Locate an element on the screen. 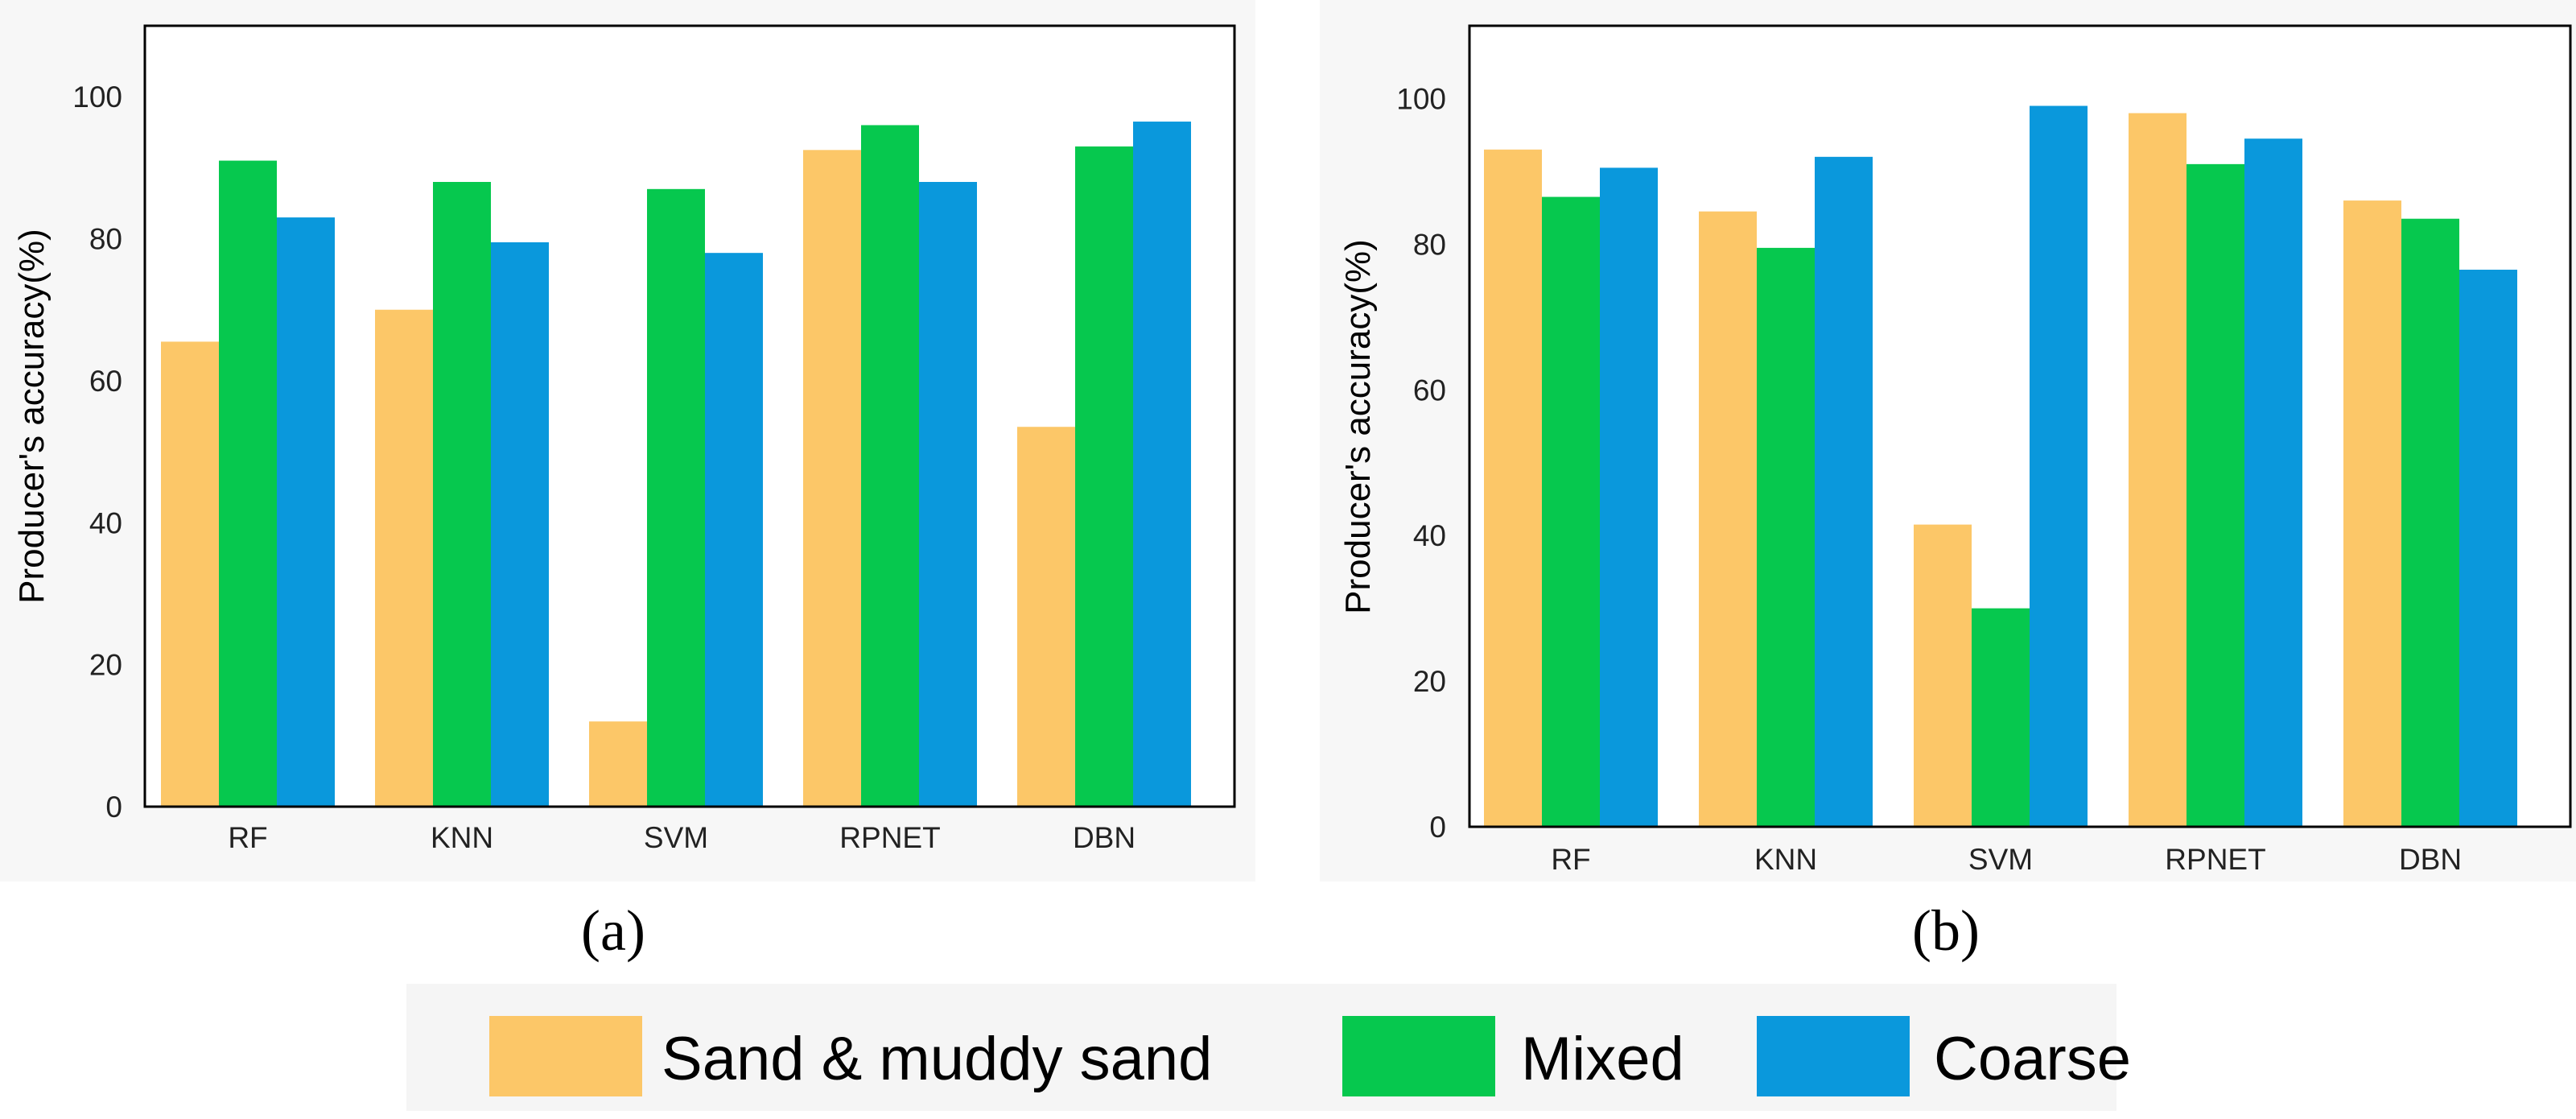 This screenshot has width=2576, height=1119. panel-b-y-ticks: 0 20 40 60 80 100 is located at coordinates (1421, 463).